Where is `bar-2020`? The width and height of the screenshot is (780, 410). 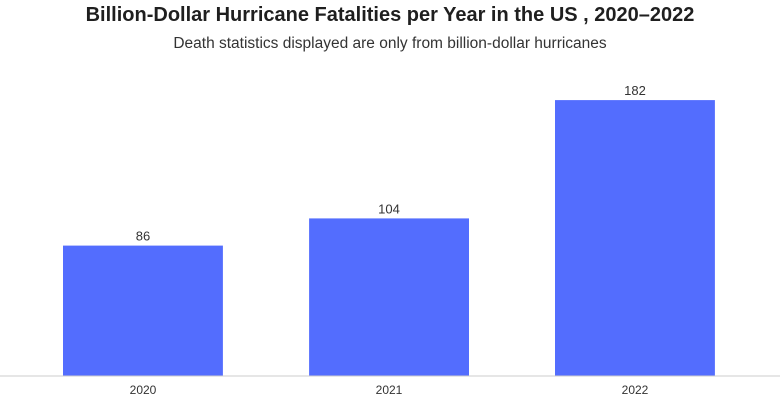 bar-2020 is located at coordinates (143, 310).